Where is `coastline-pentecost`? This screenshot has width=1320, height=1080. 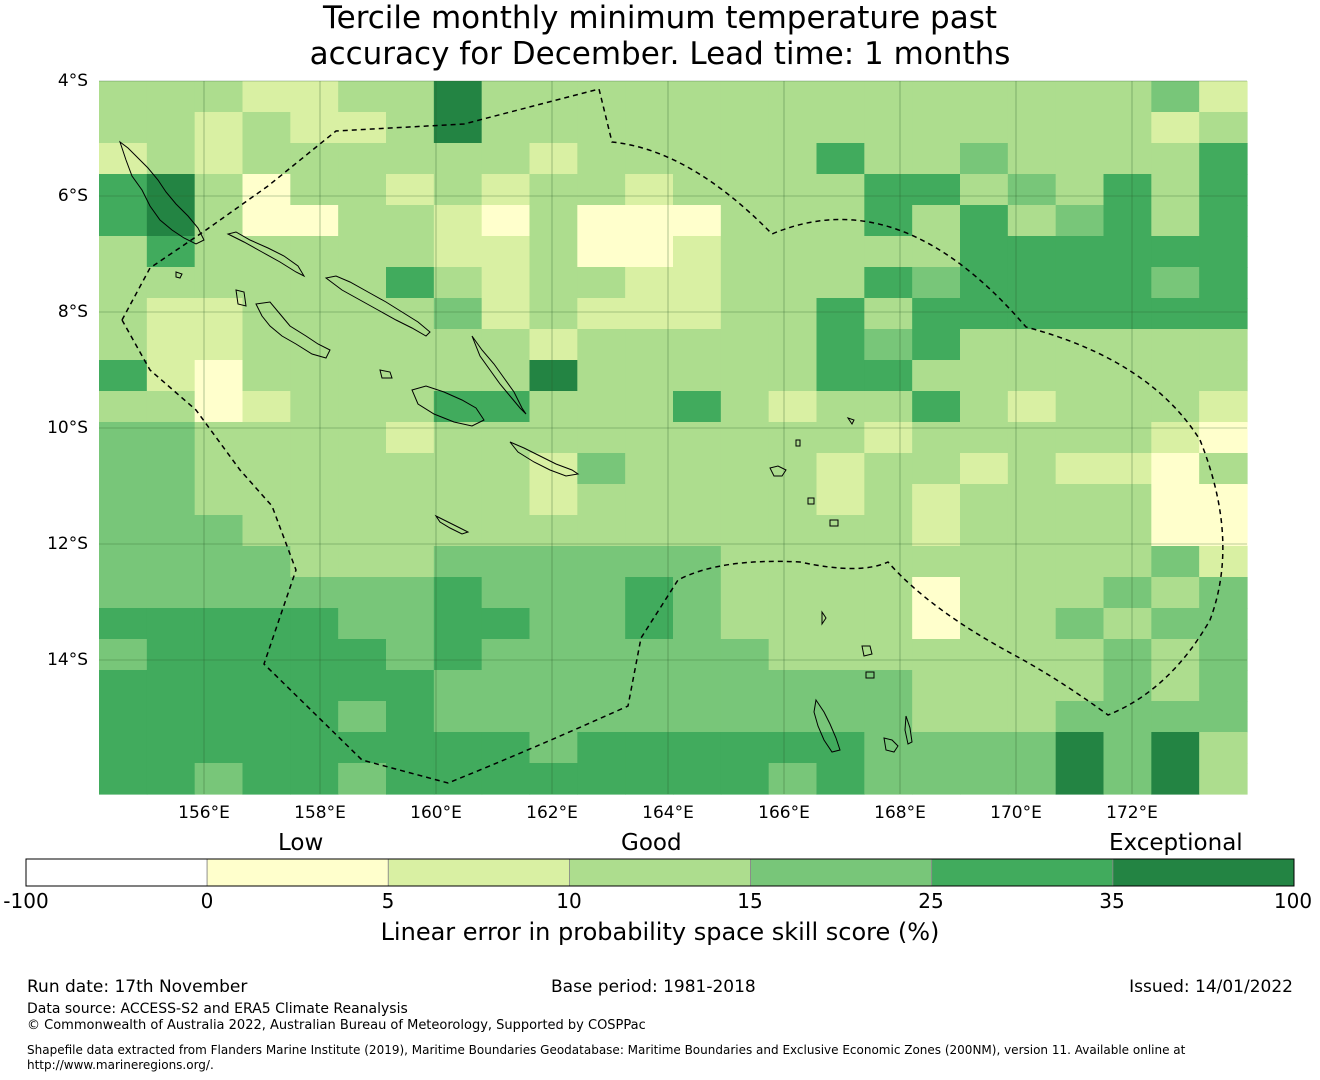
coastline-pentecost is located at coordinates (908, 730).